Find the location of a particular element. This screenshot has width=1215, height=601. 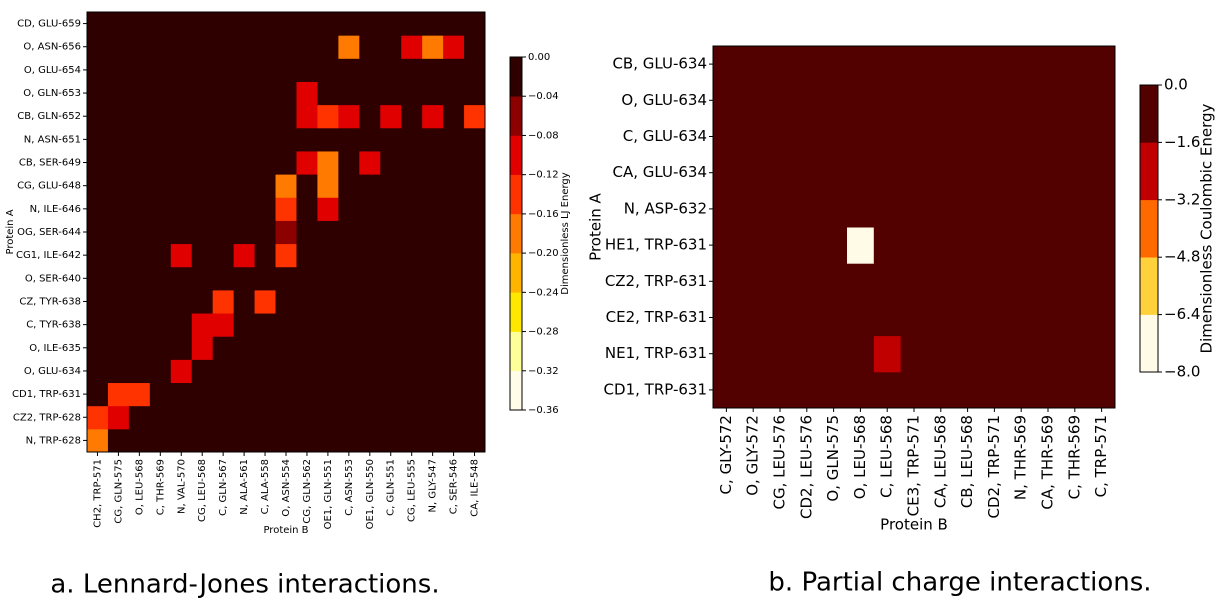

x-tick-label: CG, GLN-562 is located at coordinates (307, 491).